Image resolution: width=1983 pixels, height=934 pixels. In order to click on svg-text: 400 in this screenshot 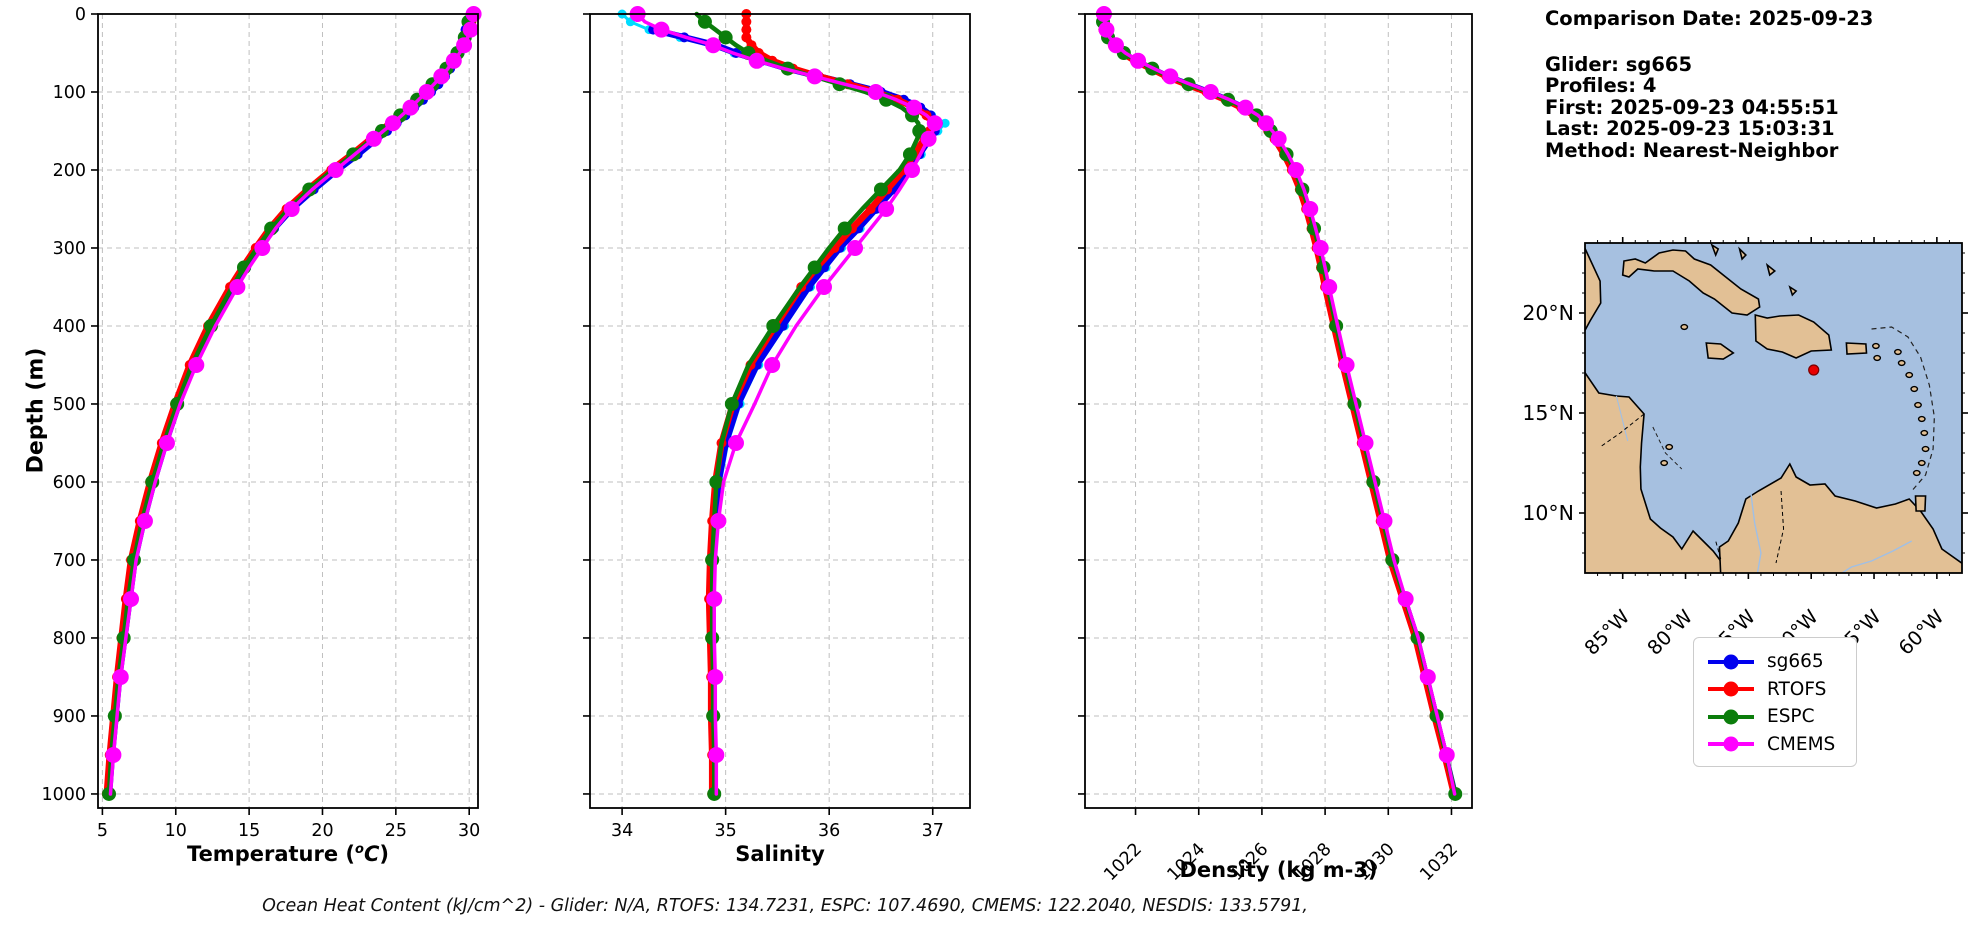, I will do `click(69, 327)`.